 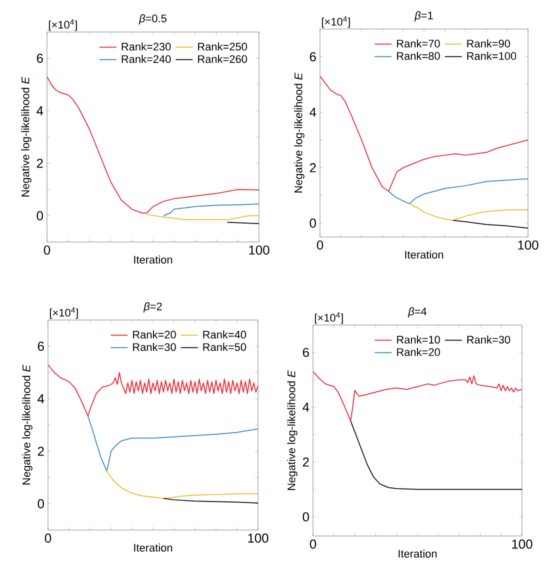 What do you see at coordinates (488, 43) in the screenshot?
I see `legend-label: Rank=90` at bounding box center [488, 43].